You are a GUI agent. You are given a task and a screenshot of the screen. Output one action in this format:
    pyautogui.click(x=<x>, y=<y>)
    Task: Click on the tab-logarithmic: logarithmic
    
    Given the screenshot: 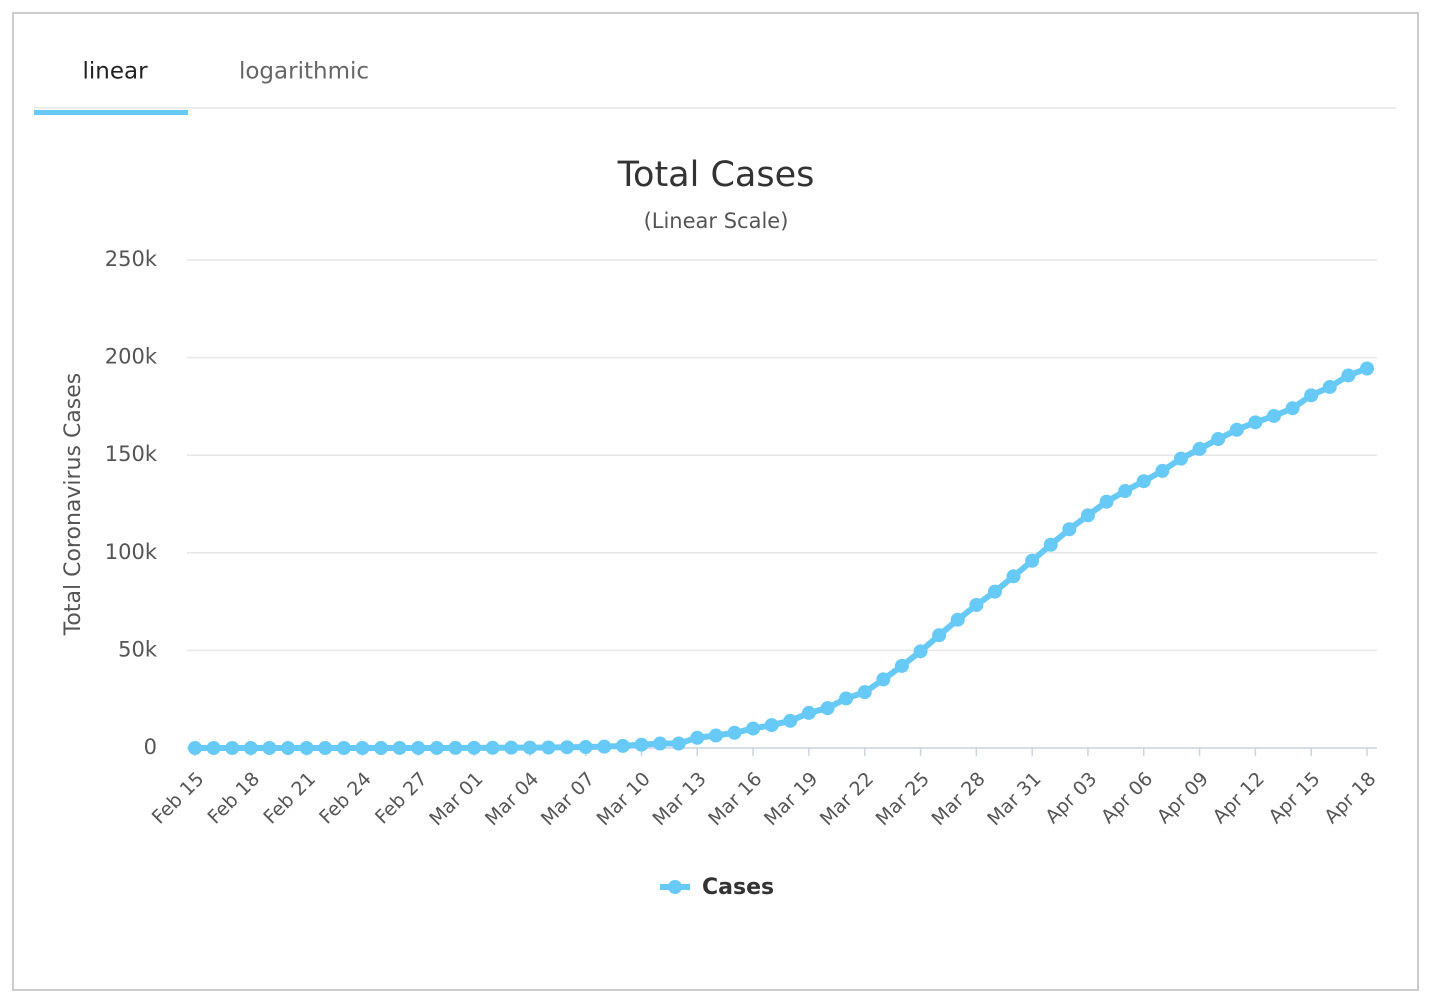 What is the action you would take?
    pyautogui.click(x=304, y=72)
    